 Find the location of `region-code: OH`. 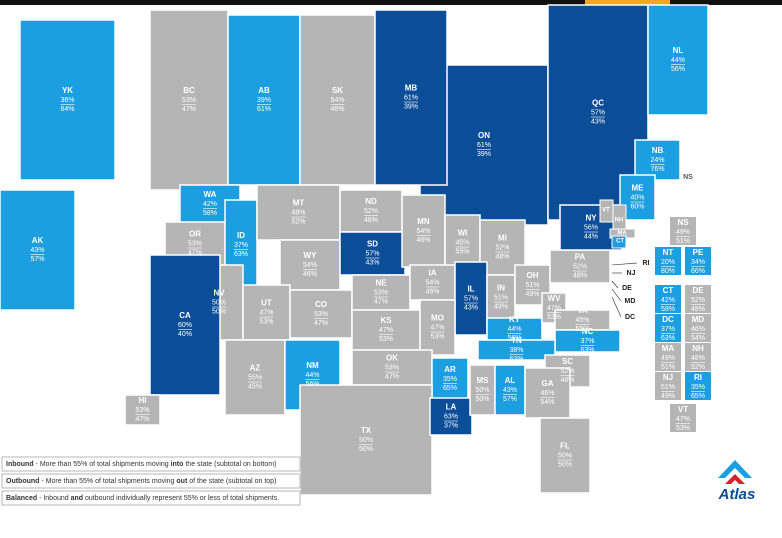

region-code: OH is located at coordinates (533, 275).